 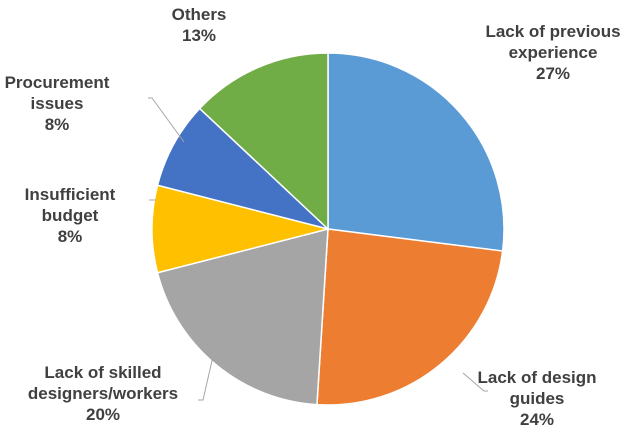 I want to click on slice-category-label: experience, so click(x=553, y=52).